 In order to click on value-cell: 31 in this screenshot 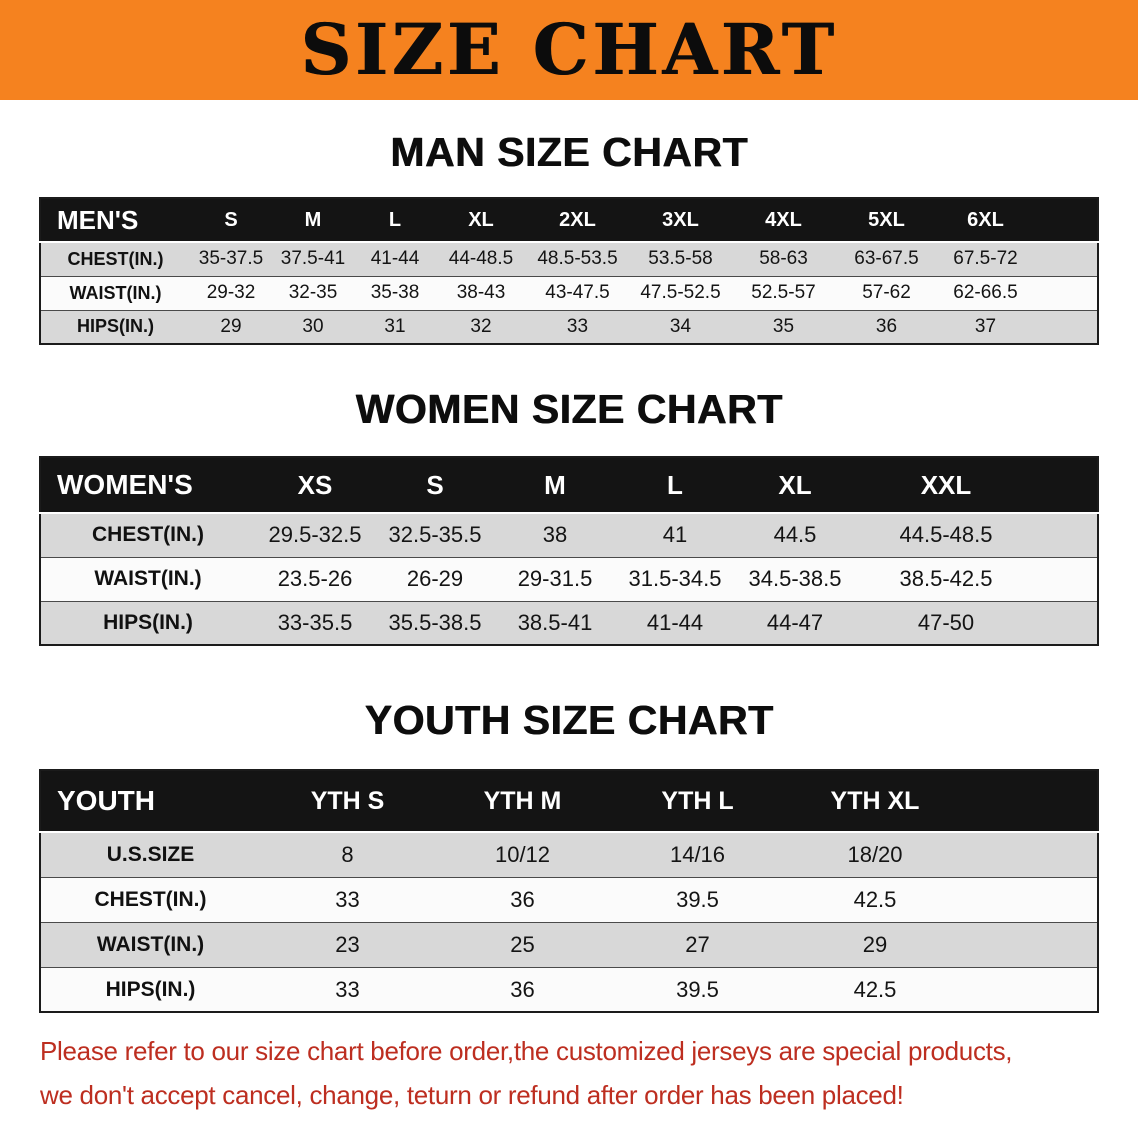, I will do `click(395, 326)`.